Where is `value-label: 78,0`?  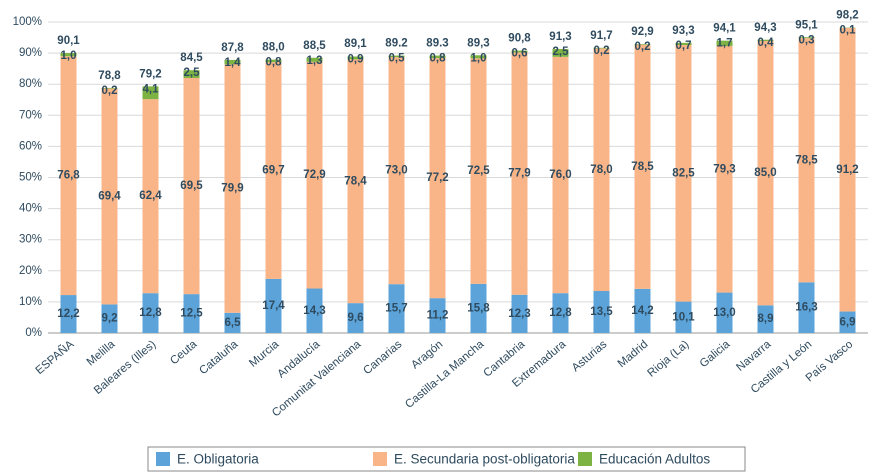 value-label: 78,0 is located at coordinates (601, 170).